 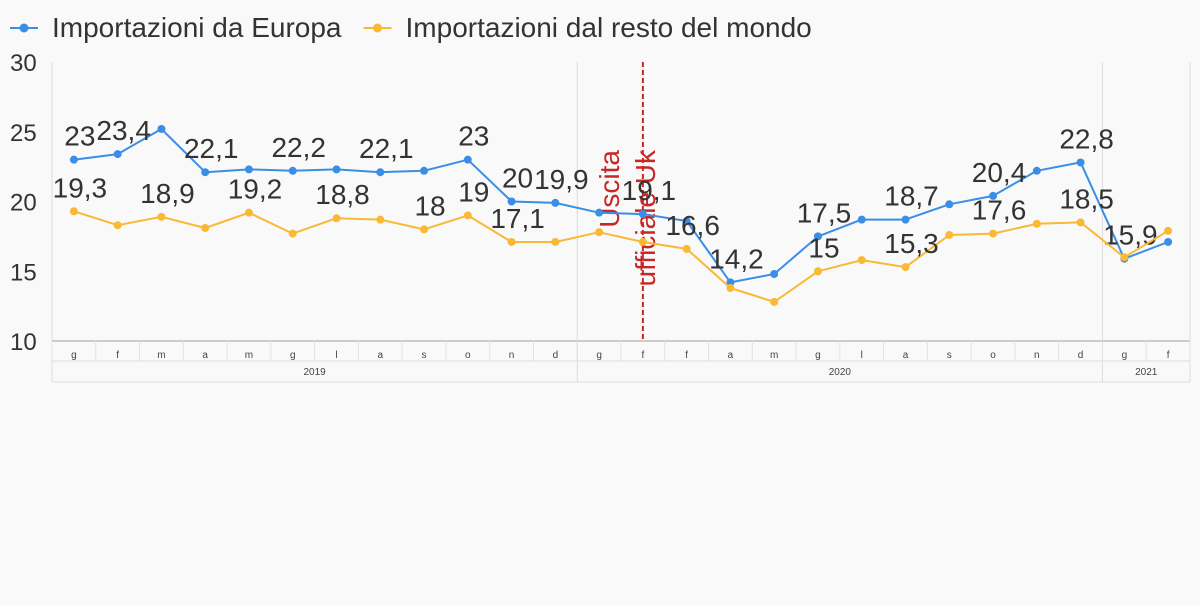 What do you see at coordinates (1081, 355) in the screenshot?
I see `x-tick-label-23: d` at bounding box center [1081, 355].